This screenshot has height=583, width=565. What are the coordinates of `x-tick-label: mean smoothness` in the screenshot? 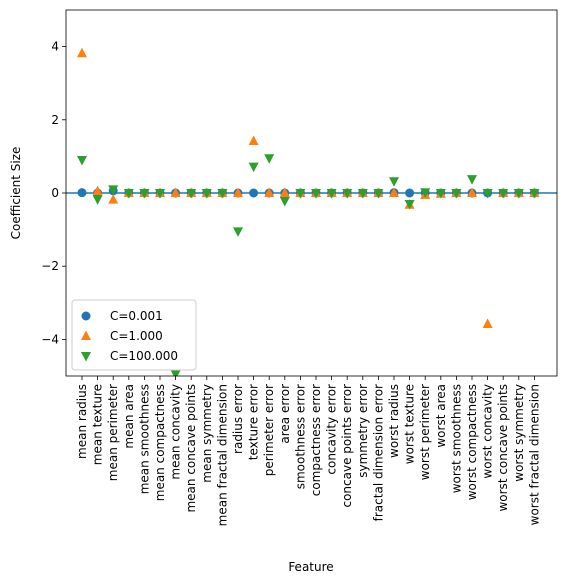 It's located at (144, 439).